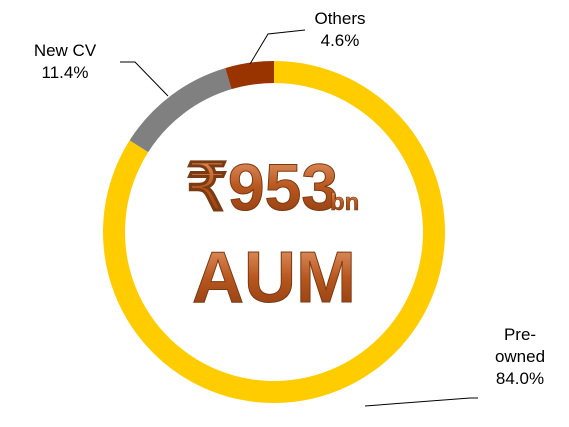 The width and height of the screenshot is (569, 427). What do you see at coordinates (65, 50) in the screenshot?
I see `category-label: New CV` at bounding box center [65, 50].